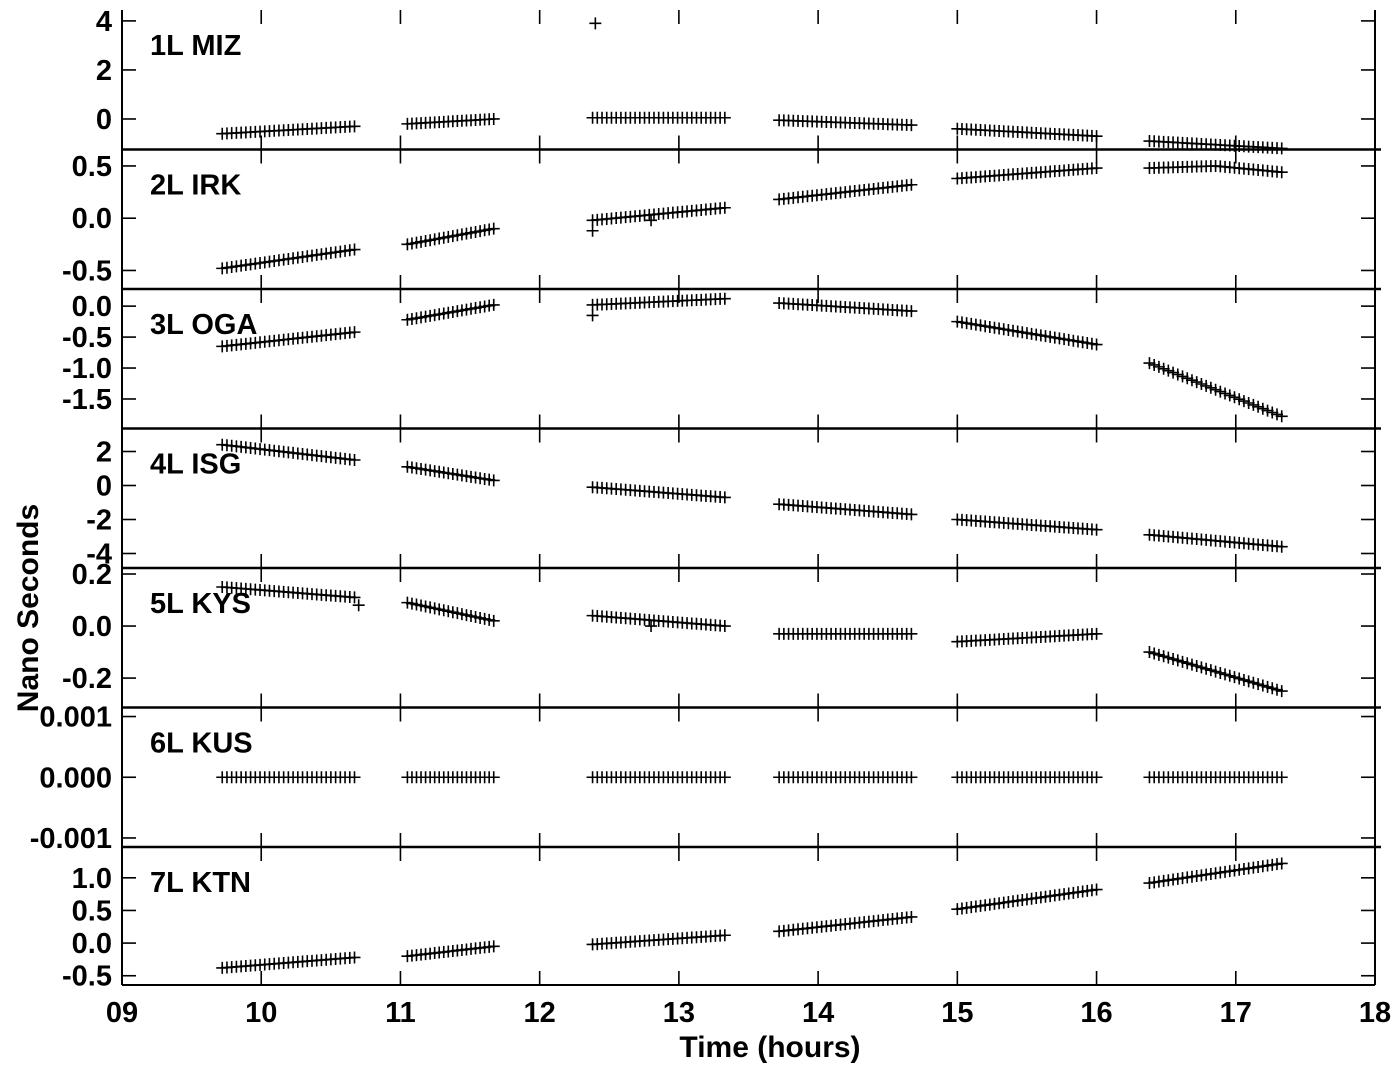  I want to click on x-axis-title: Time (hours), so click(769, 1047).